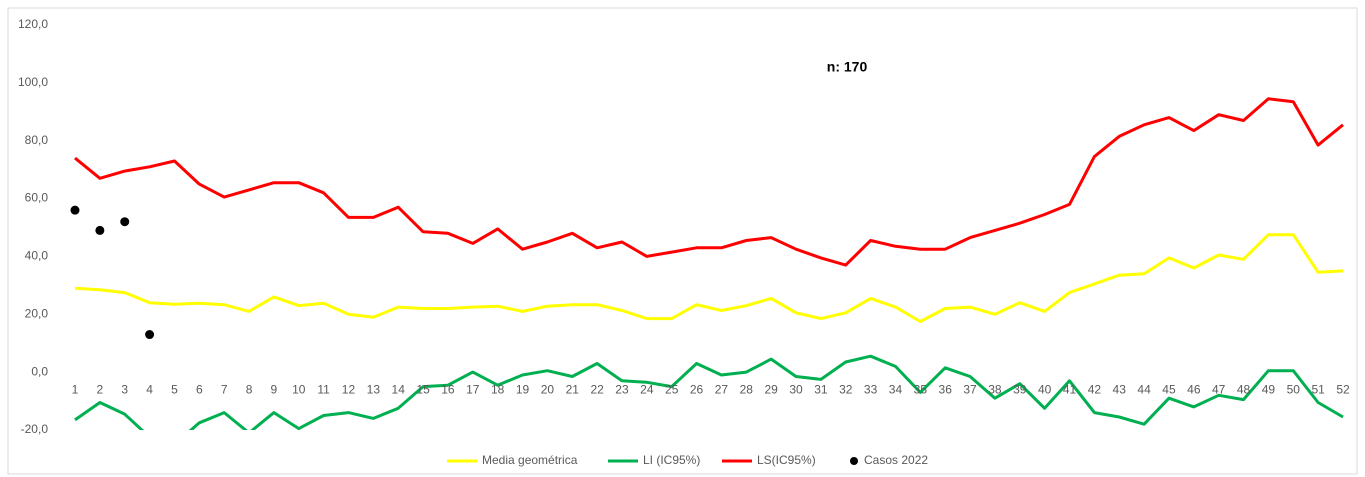 Image resolution: width=1365 pixels, height=477 pixels. Describe the element at coordinates (1095, 389) in the screenshot. I see `x-tick-label: 42` at that location.